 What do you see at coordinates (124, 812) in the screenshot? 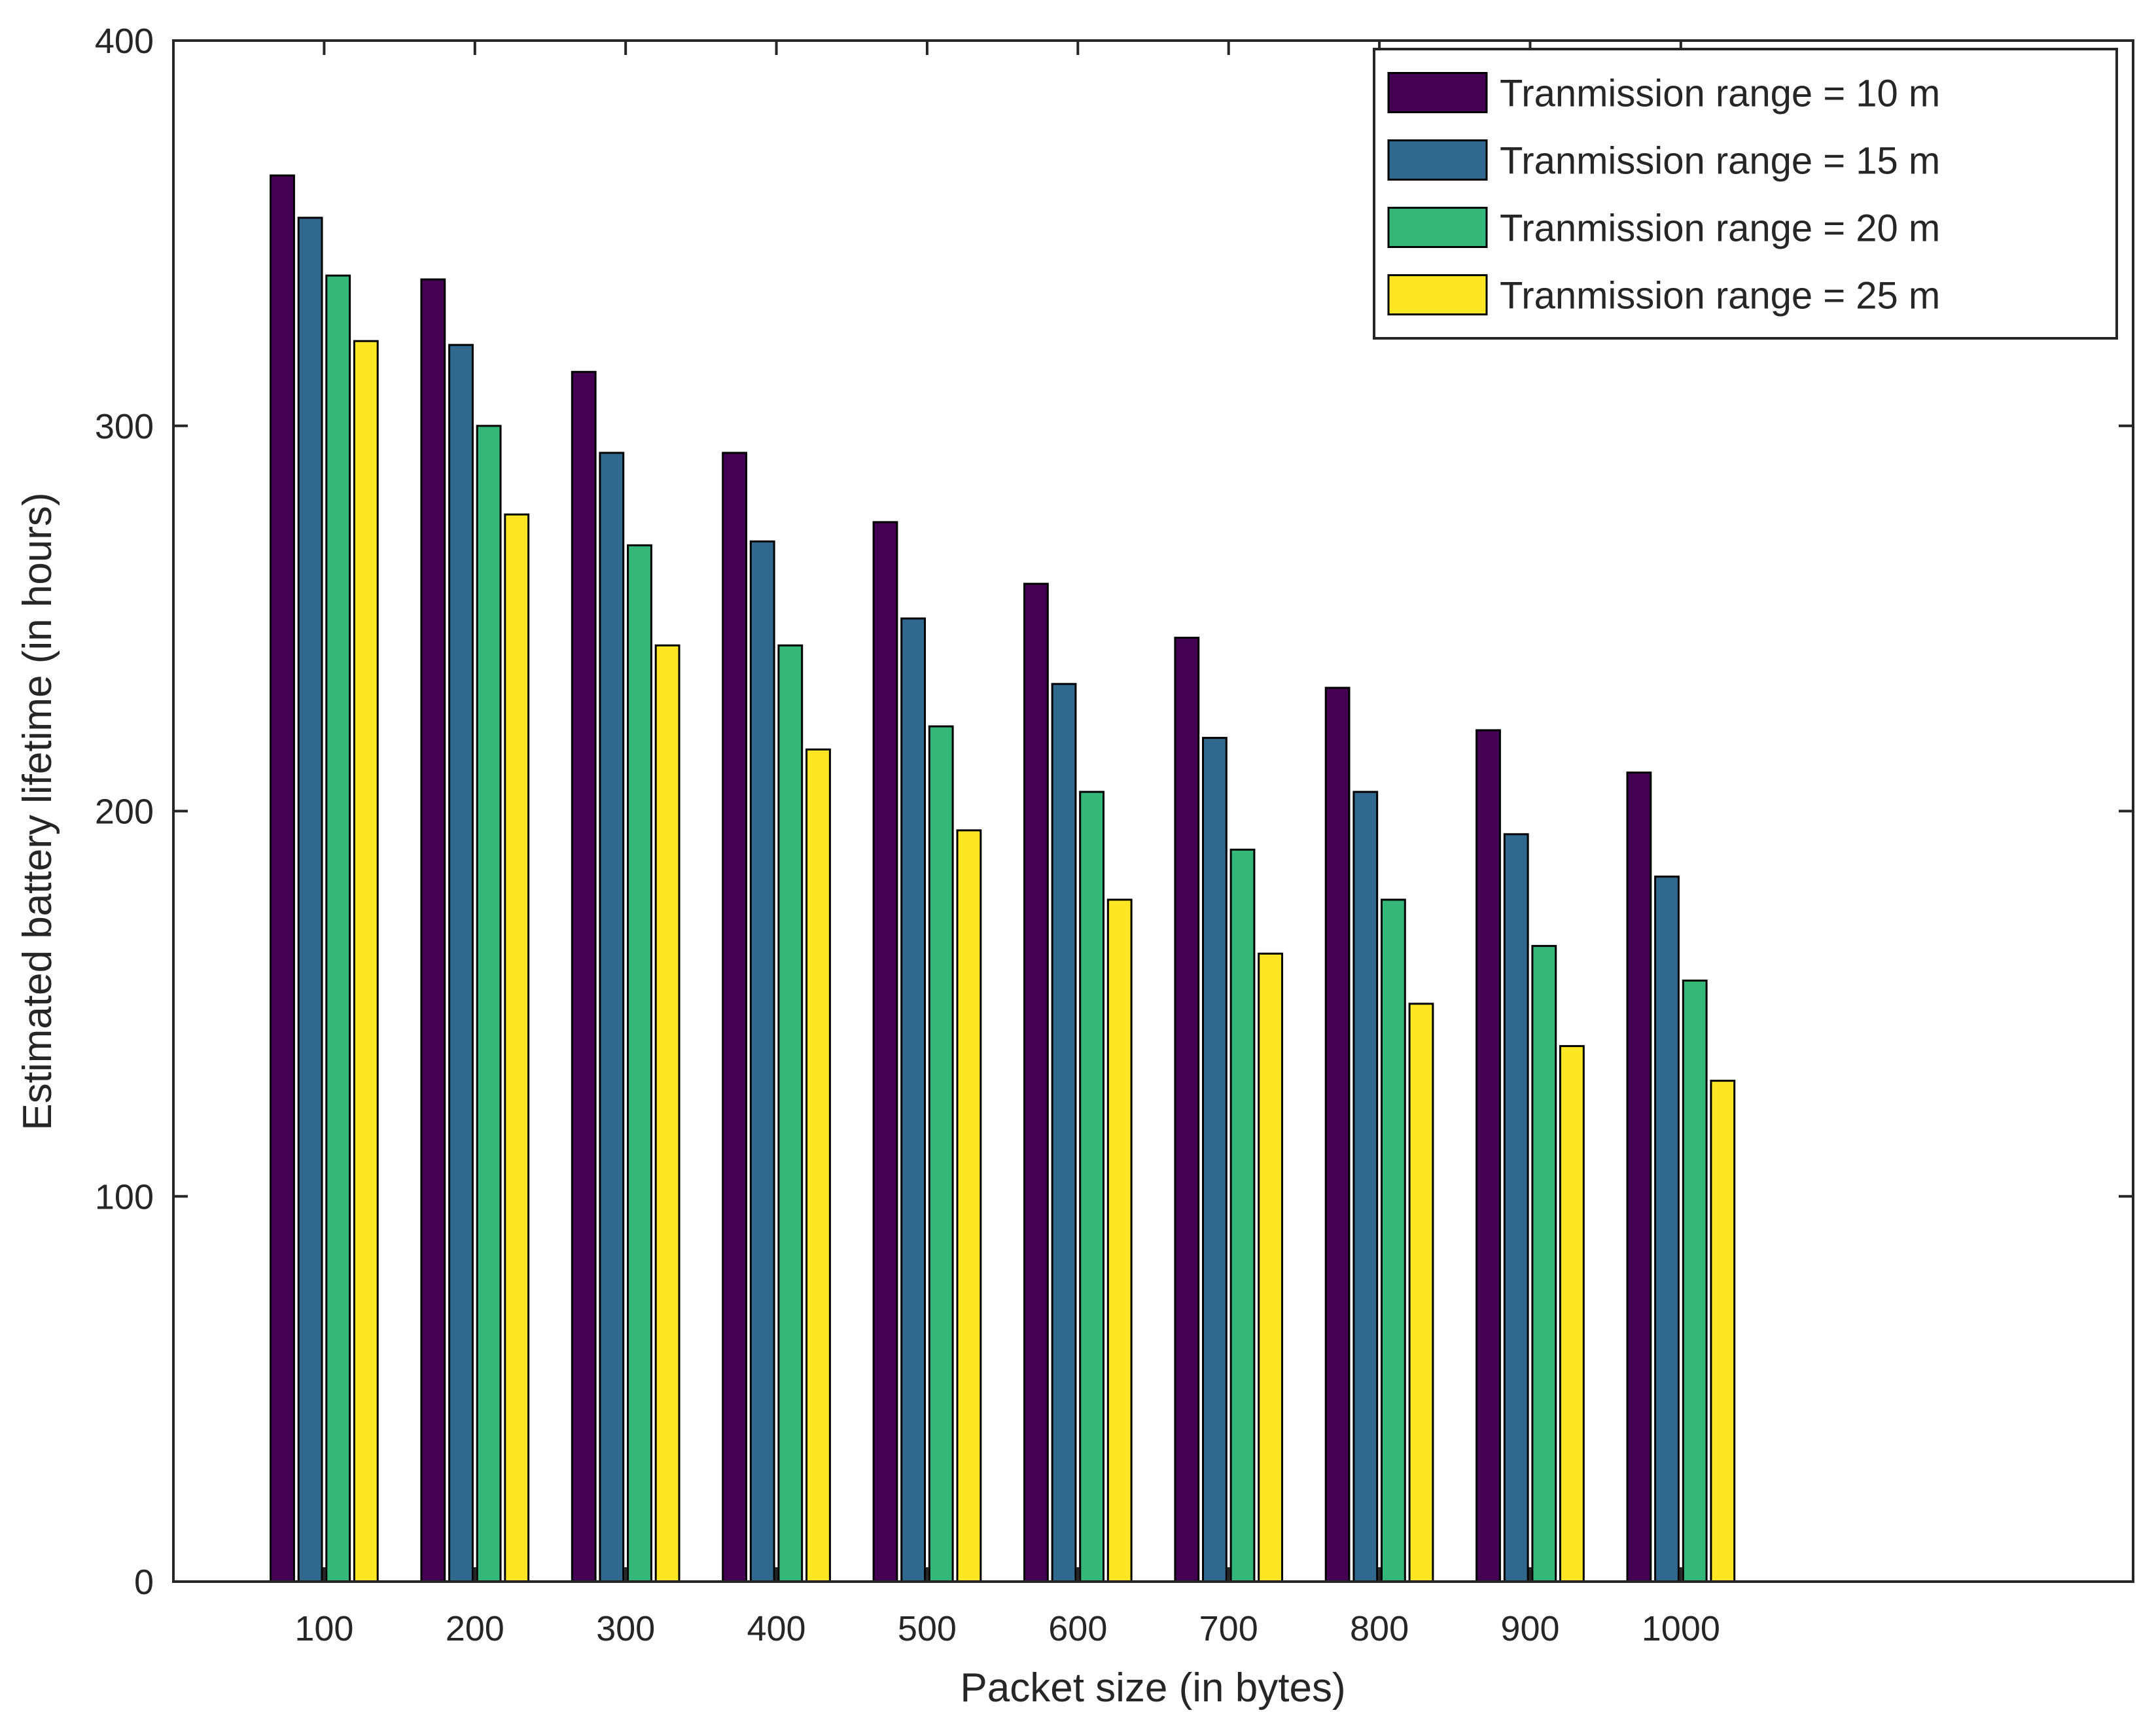
I see `y-tick-label: 200` at bounding box center [124, 812].